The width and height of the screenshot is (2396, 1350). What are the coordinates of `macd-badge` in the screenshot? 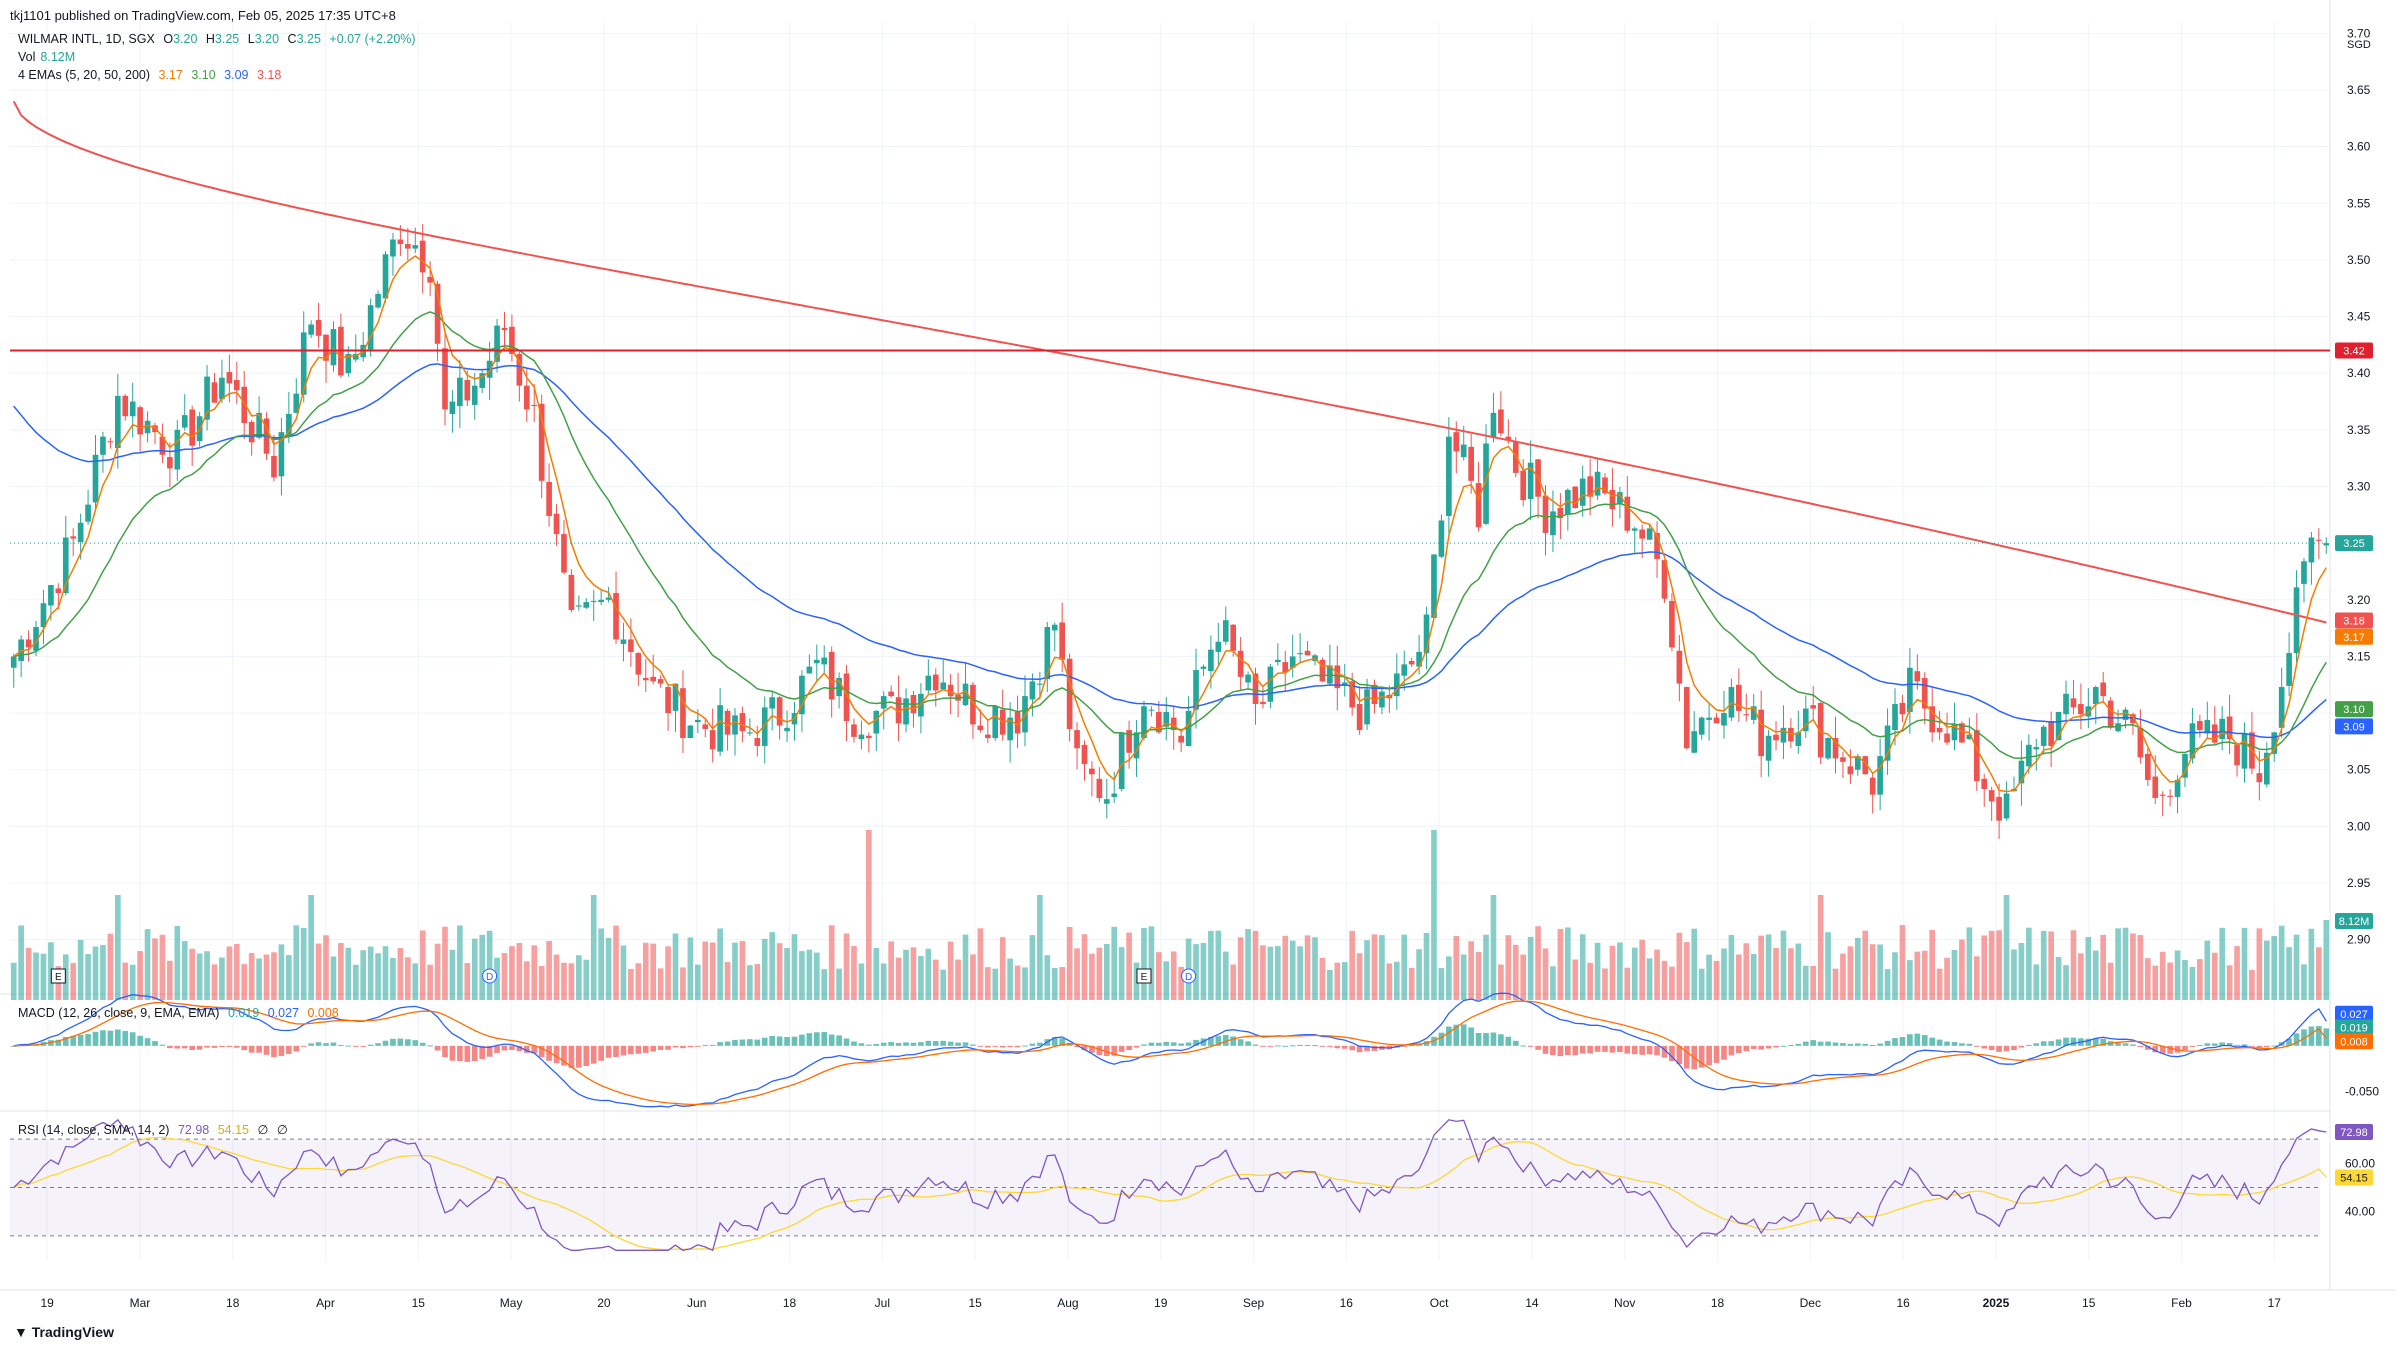 It's located at (2354, 1041).